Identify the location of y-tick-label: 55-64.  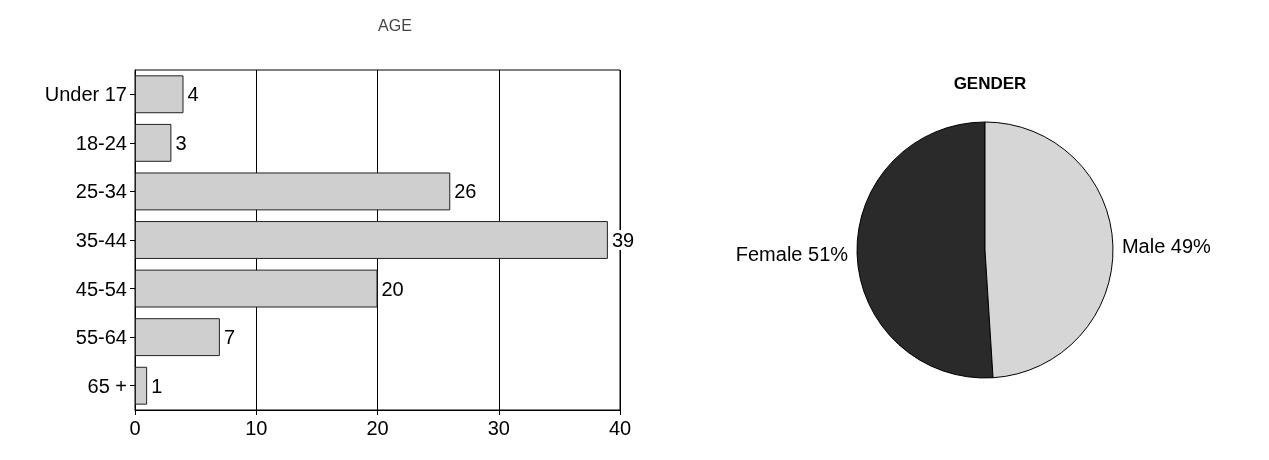
(101, 337).